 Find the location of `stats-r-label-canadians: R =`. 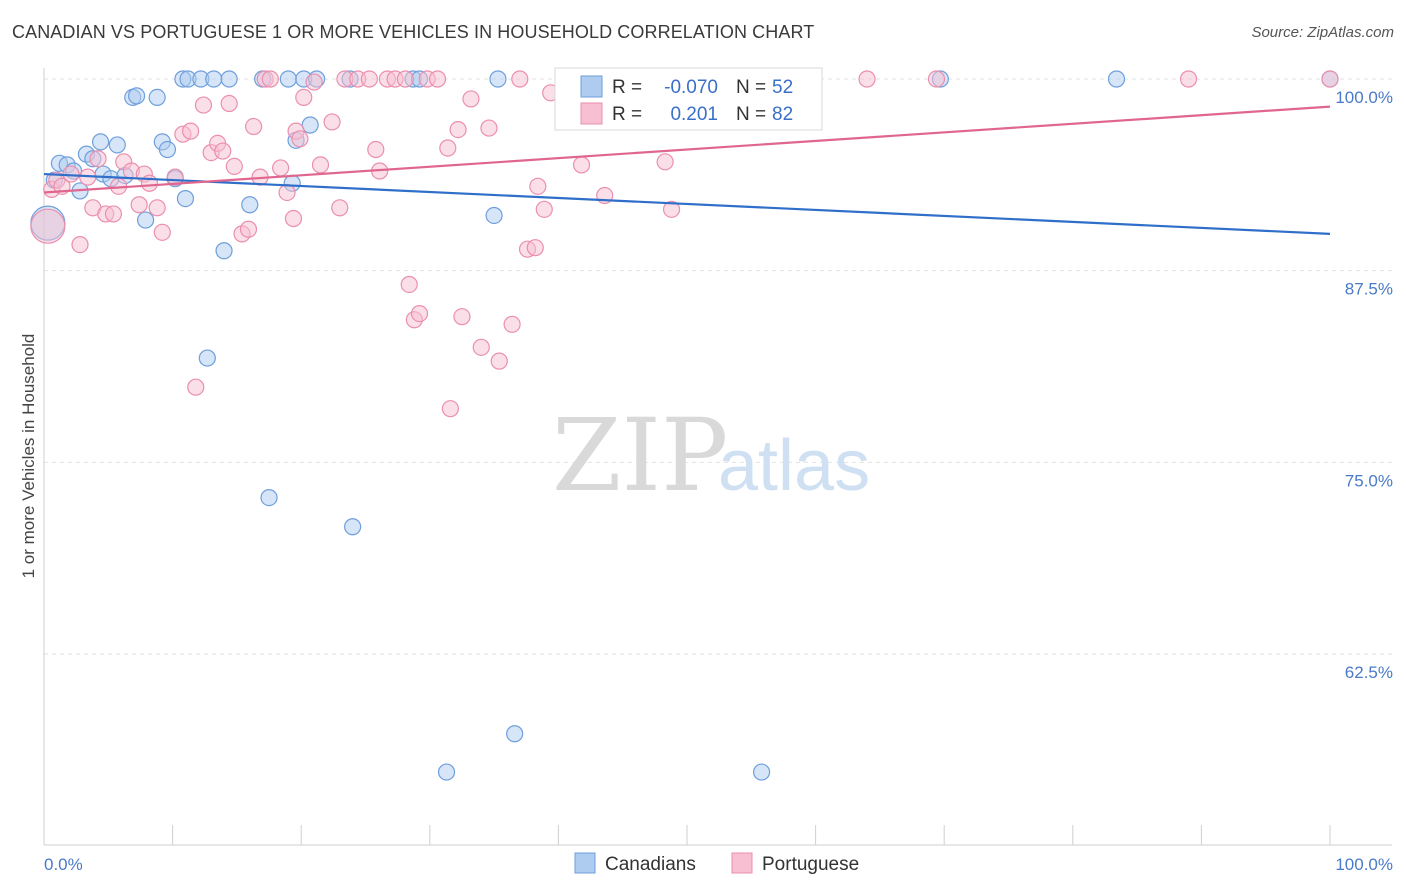

stats-r-label-canadians: R = is located at coordinates (627, 87).